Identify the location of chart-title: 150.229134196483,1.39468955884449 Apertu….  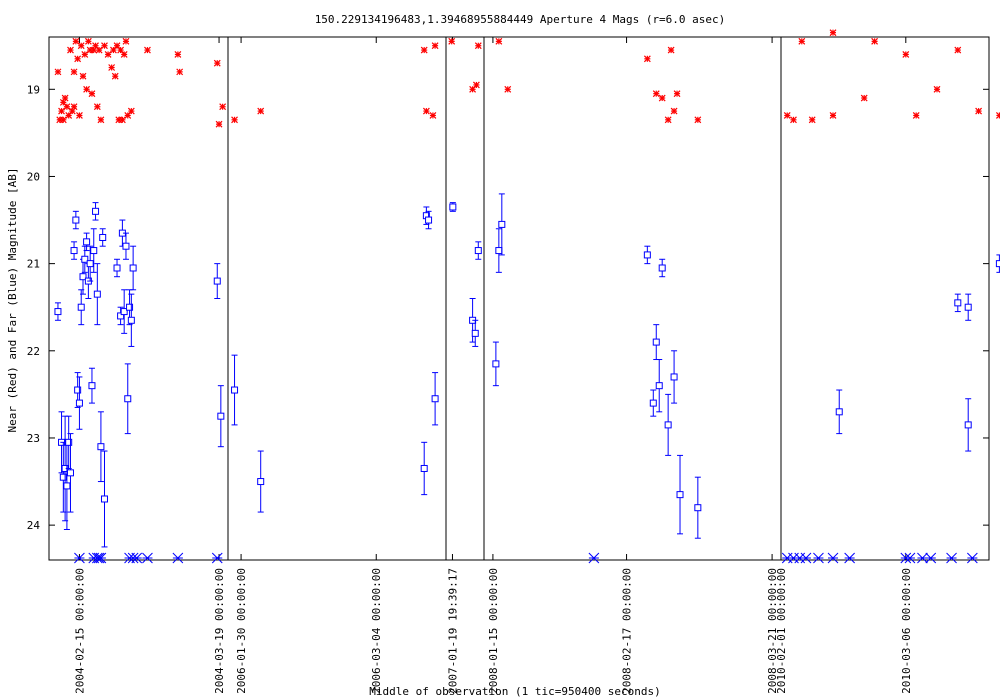
(520, 19).